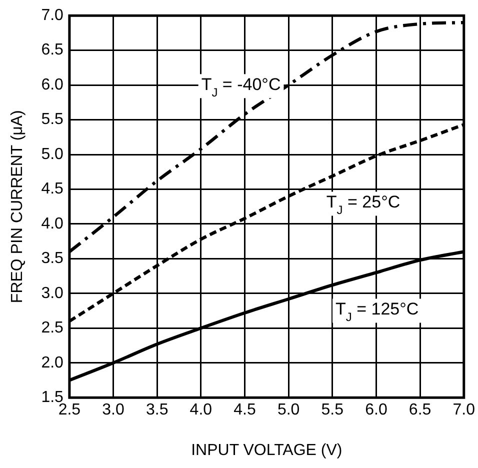  Describe the element at coordinates (52, 223) in the screenshot. I see `y-tick-label: 4.0` at that location.